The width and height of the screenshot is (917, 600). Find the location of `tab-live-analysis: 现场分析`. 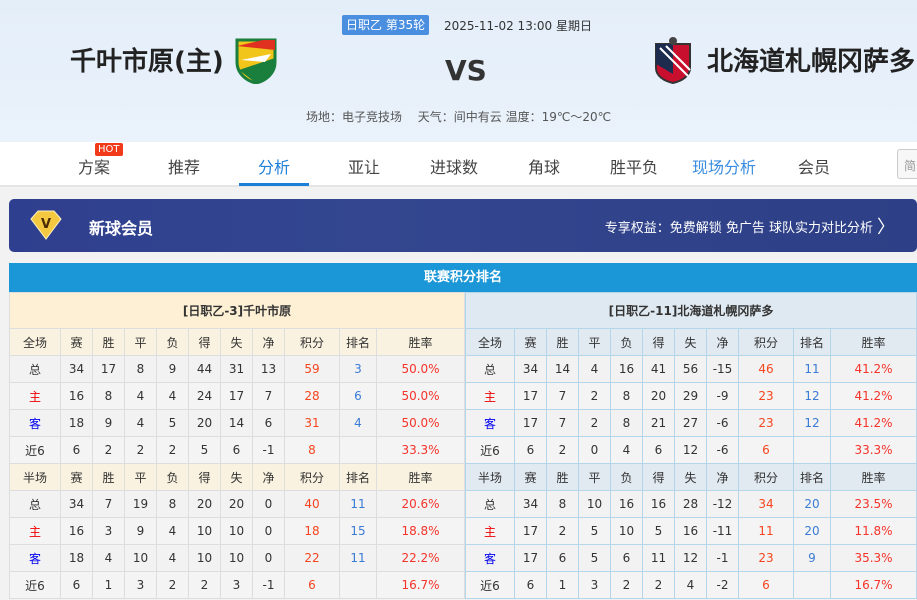

tab-live-analysis: 现场分析 is located at coordinates (724, 167).